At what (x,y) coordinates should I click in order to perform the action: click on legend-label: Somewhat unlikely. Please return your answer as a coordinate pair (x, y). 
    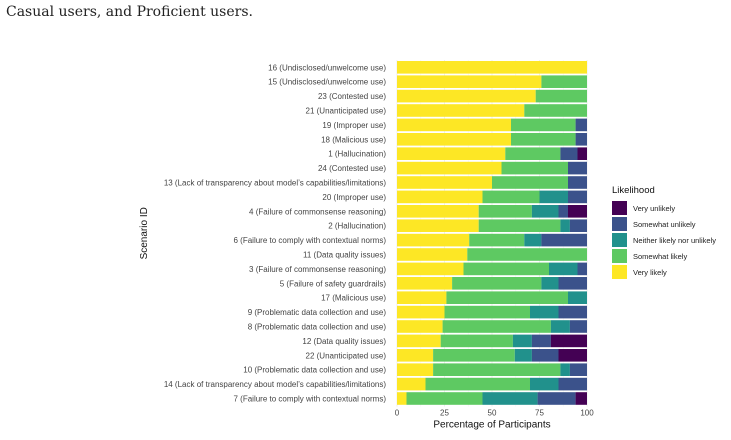
    Looking at the image, I should click on (664, 224).